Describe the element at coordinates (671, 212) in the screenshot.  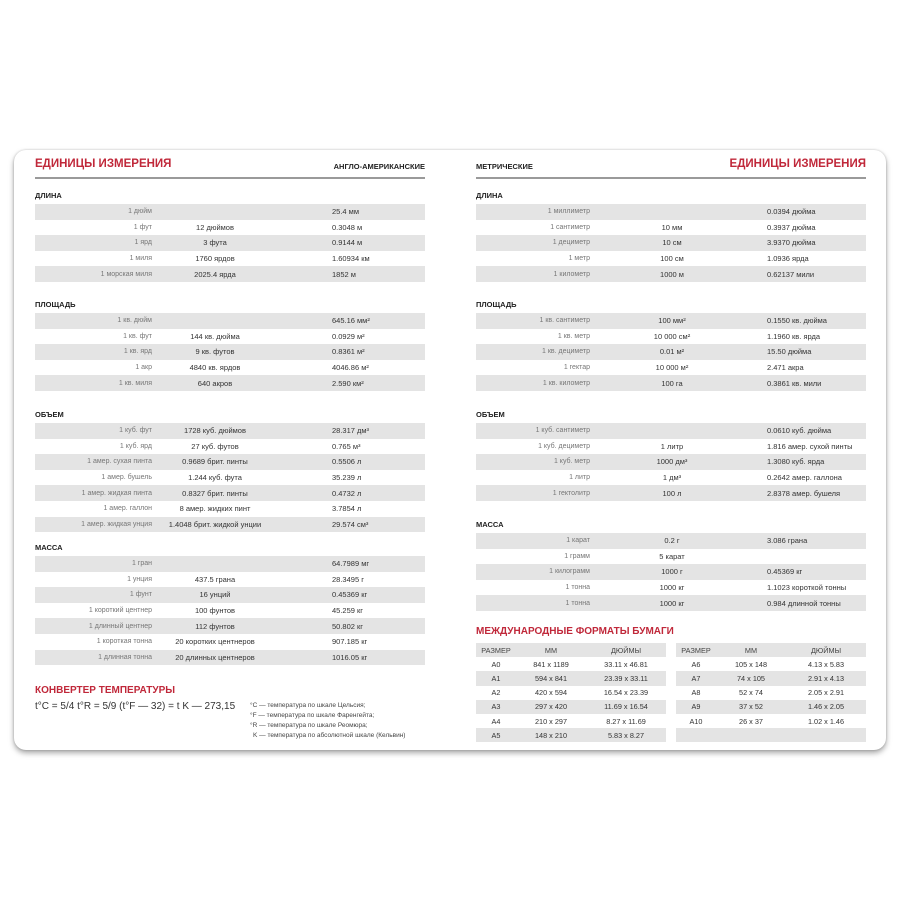
I see `table-row: 1 миллиметр 0.0394 дюйма` at that location.